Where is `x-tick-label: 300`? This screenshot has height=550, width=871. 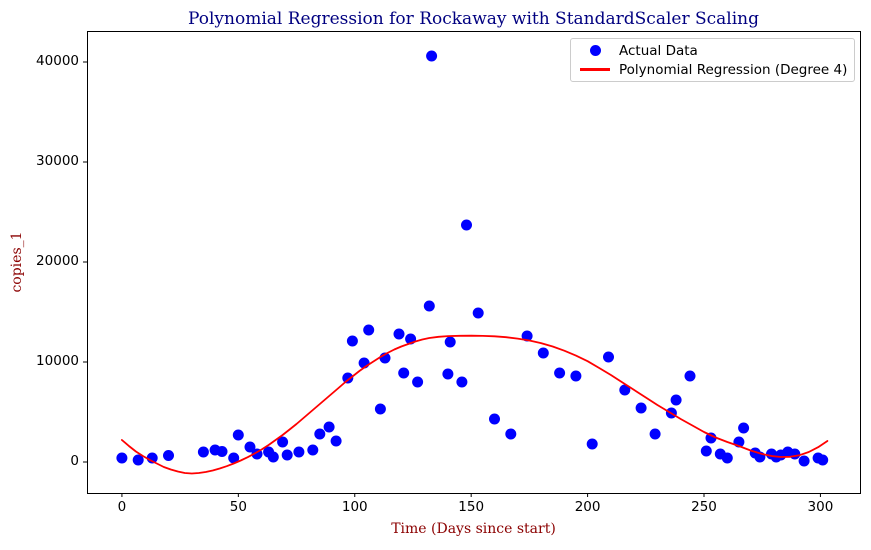 x-tick-label: 300 is located at coordinates (820, 507).